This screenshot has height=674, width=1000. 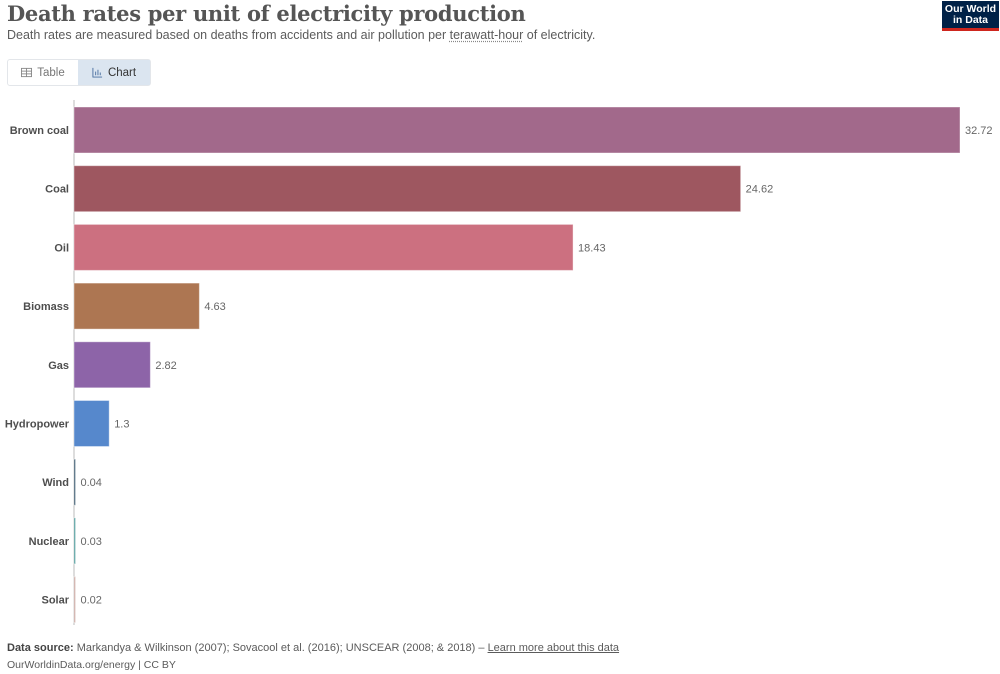 What do you see at coordinates (91, 542) in the screenshot?
I see `value-label: 0.03` at bounding box center [91, 542].